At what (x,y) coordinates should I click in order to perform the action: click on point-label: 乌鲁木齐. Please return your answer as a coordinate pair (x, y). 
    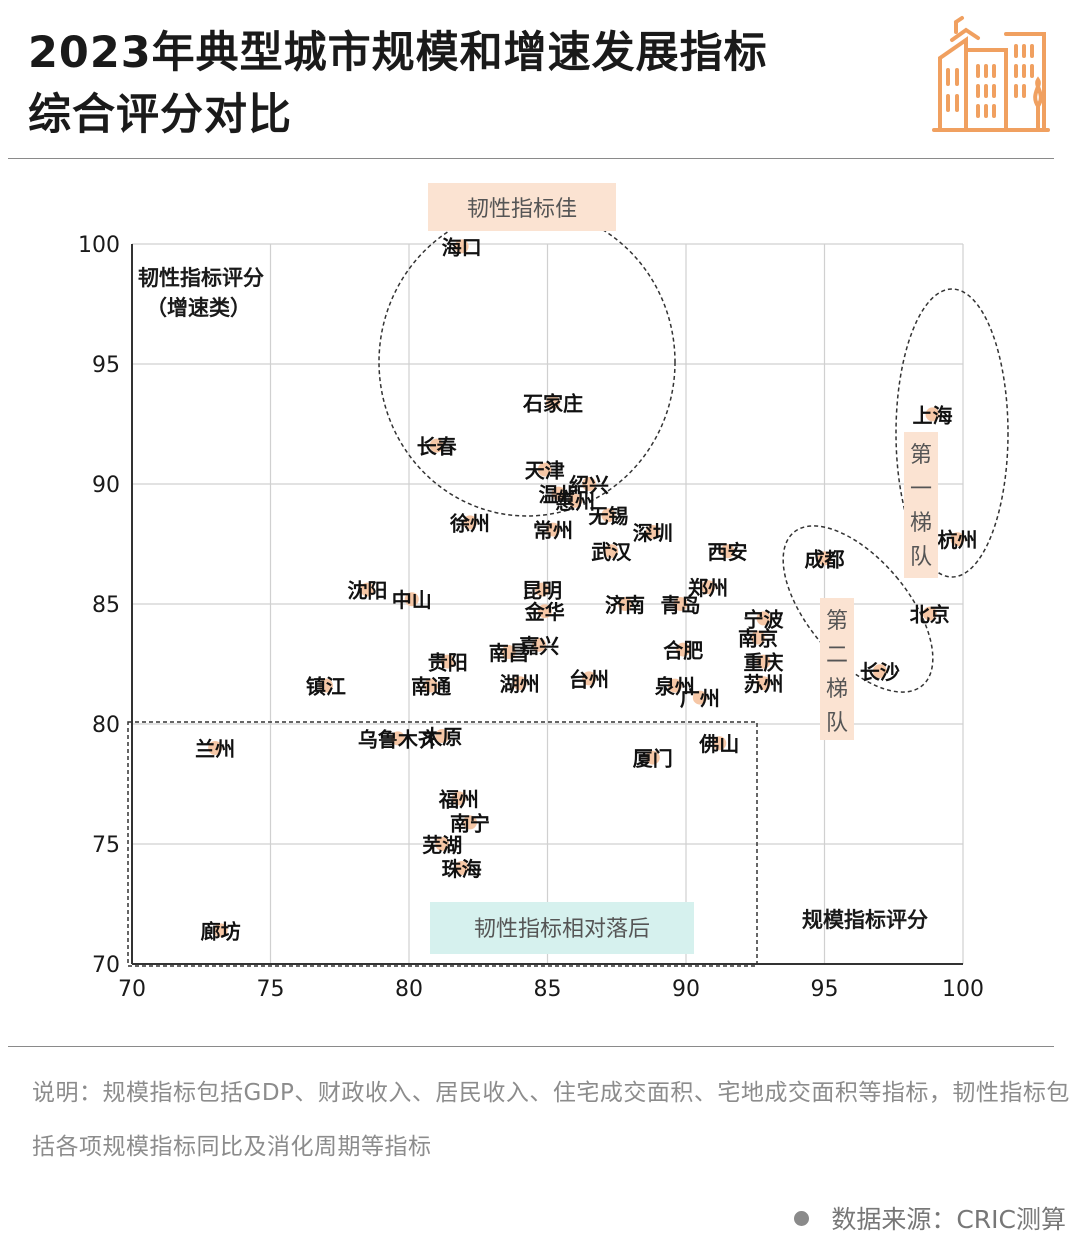
    Looking at the image, I should click on (398, 739).